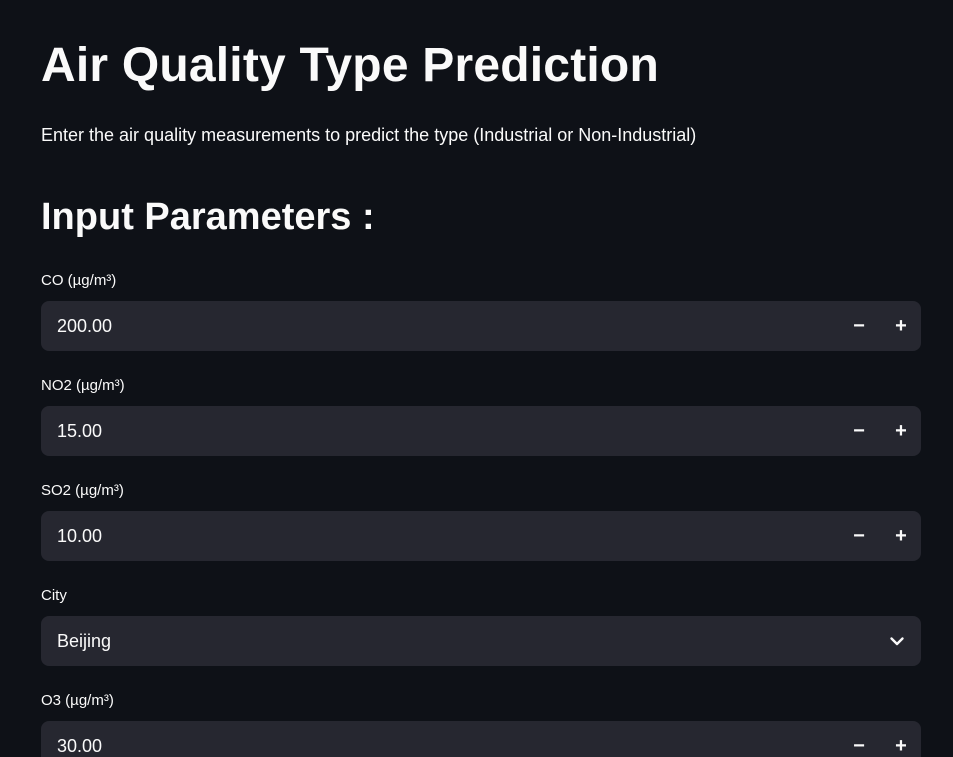 The image size is (953, 757). I want to click on no2-decrement-button: −, so click(859, 431).